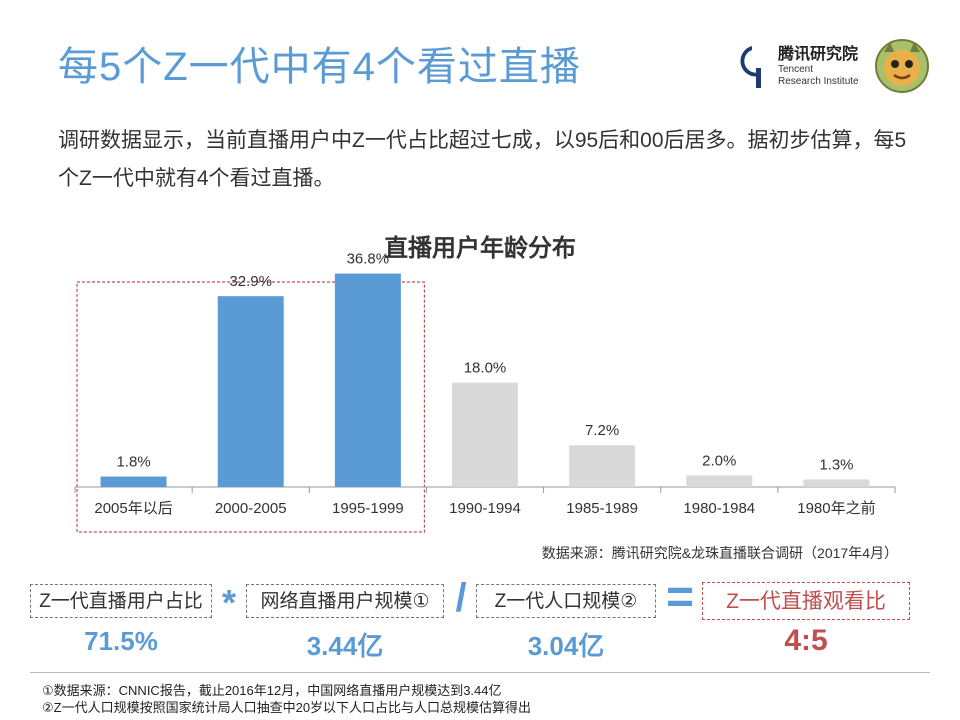 Image resolution: width=960 pixels, height=720 pixels. I want to click on multiply-operator: *, so click(228, 602).